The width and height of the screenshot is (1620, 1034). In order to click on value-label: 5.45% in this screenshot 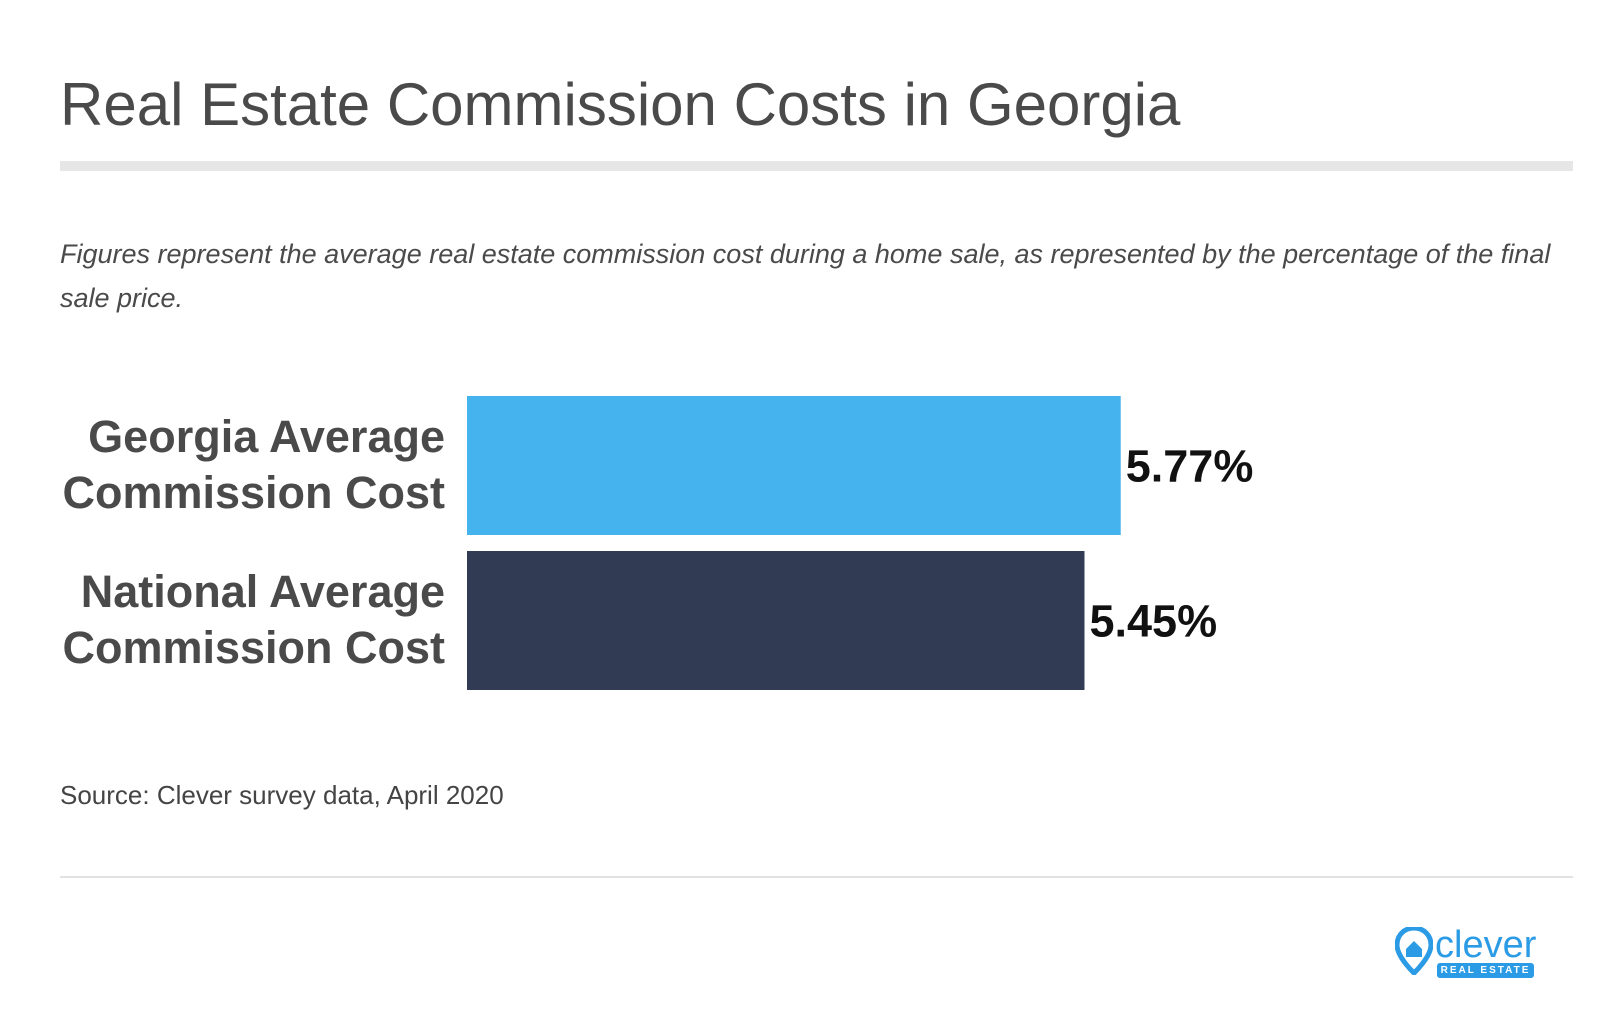, I will do `click(1153, 621)`.